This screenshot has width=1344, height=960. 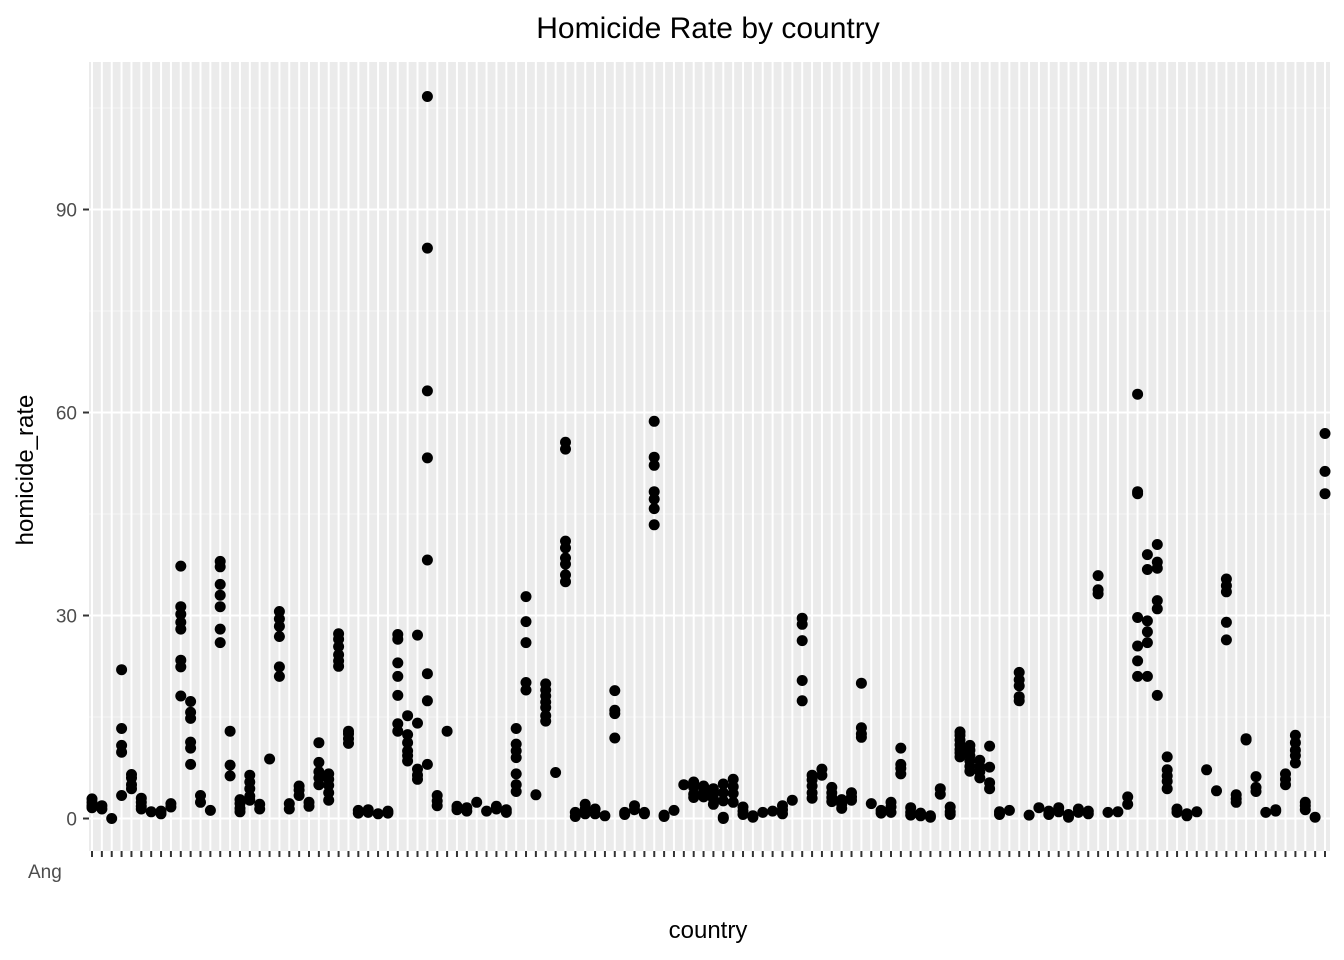 I want to click on x-axis-title: country, so click(x=708, y=930).